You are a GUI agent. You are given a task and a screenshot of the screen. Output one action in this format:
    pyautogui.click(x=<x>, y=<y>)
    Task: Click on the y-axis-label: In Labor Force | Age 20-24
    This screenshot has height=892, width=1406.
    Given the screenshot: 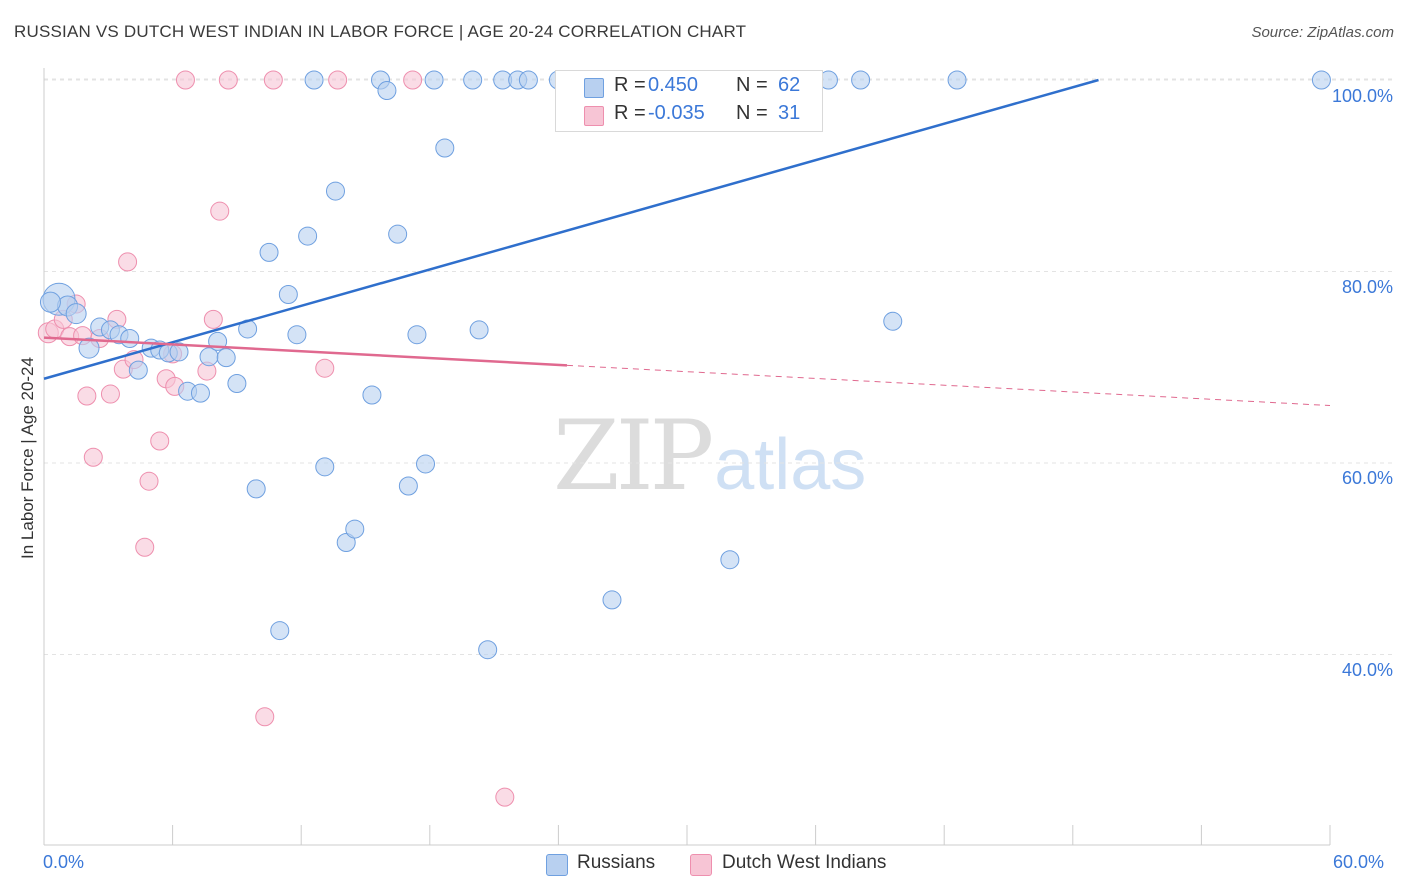 What is the action you would take?
    pyautogui.click(x=27, y=458)
    